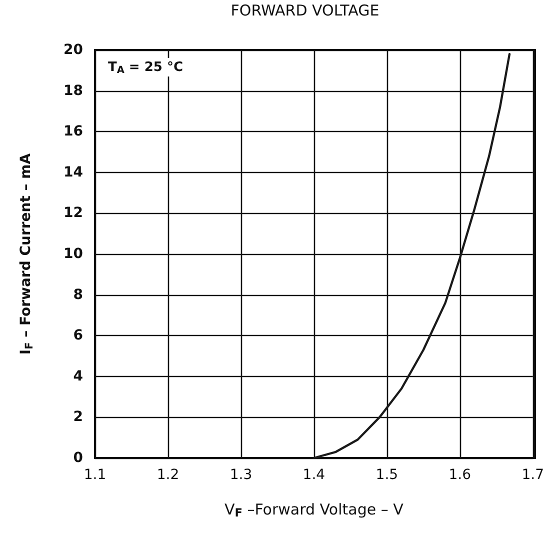 Image resolution: width=547 pixels, height=540 pixels. What do you see at coordinates (78, 376) in the screenshot?
I see `y-tick-label: 4` at bounding box center [78, 376].